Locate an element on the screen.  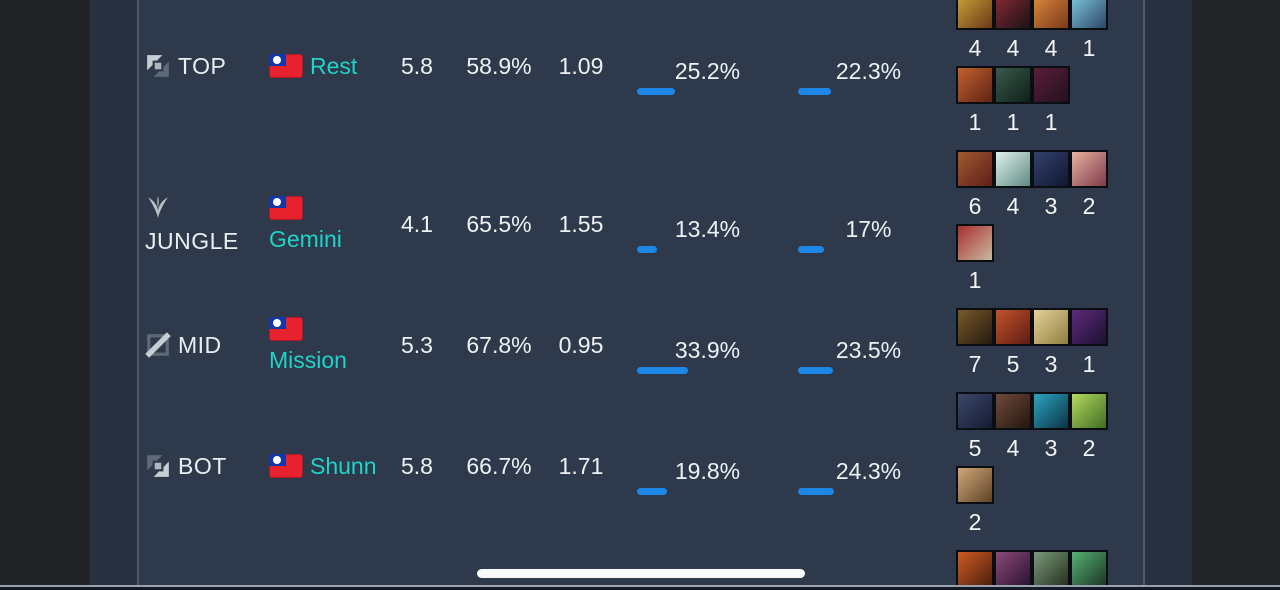
player-cell: Rest is located at coordinates (324, 66).